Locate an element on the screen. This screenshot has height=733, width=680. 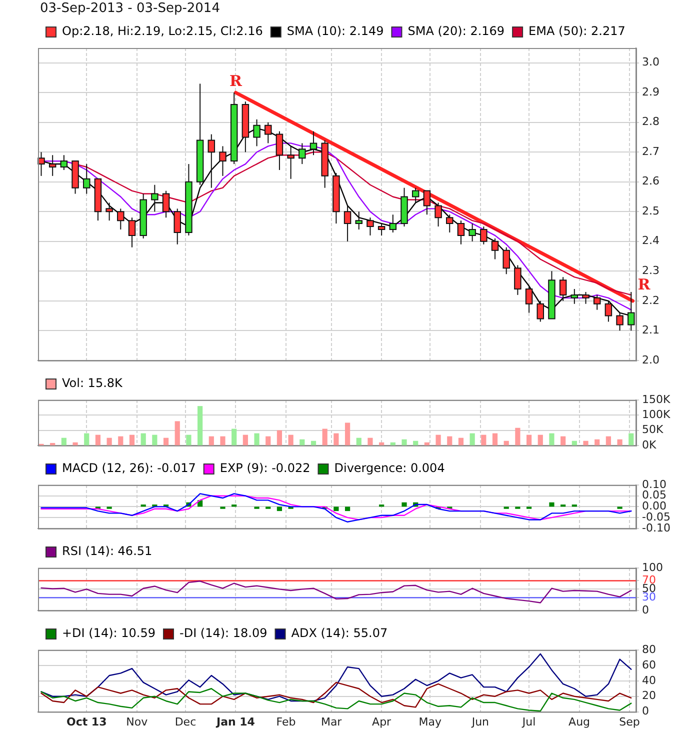
y-tick-label: 60 is located at coordinates (649, 665).